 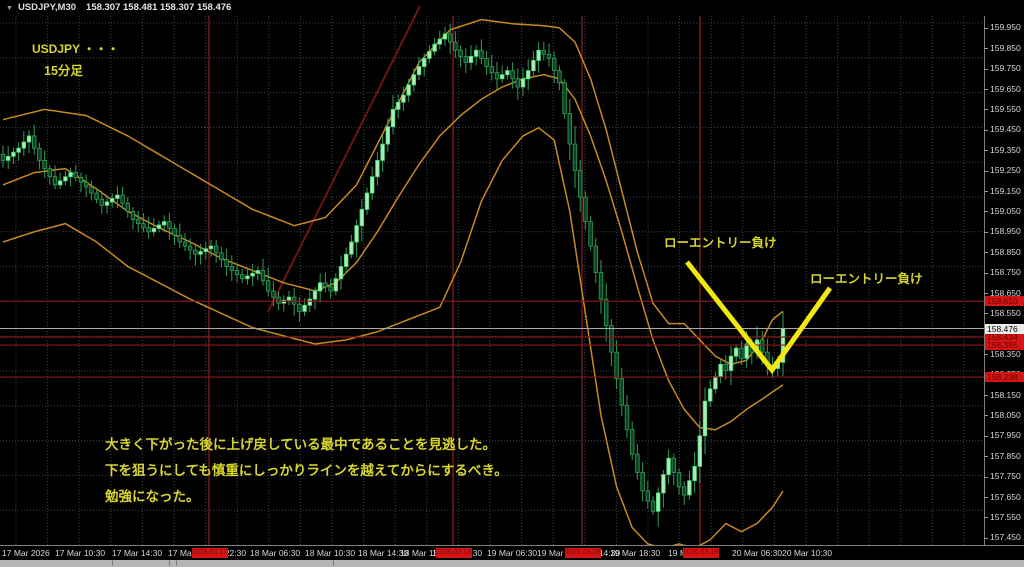 I want to click on price-axis-label: 159.750, so click(x=1005, y=68).